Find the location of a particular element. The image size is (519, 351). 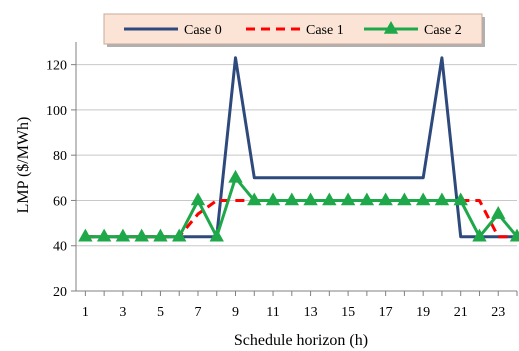

x-tick-label: 23 is located at coordinates (498, 312).